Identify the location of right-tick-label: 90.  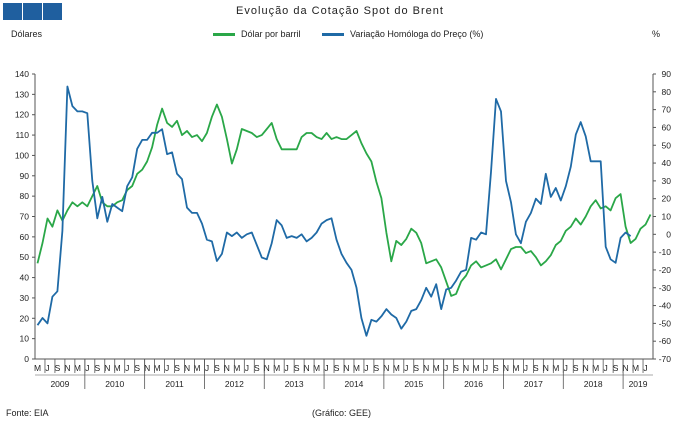
(667, 74).